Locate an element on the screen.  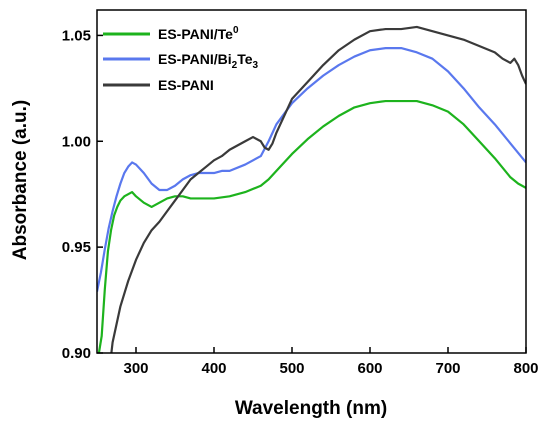
x-tick-label-700: 700 is located at coordinates (447, 368).